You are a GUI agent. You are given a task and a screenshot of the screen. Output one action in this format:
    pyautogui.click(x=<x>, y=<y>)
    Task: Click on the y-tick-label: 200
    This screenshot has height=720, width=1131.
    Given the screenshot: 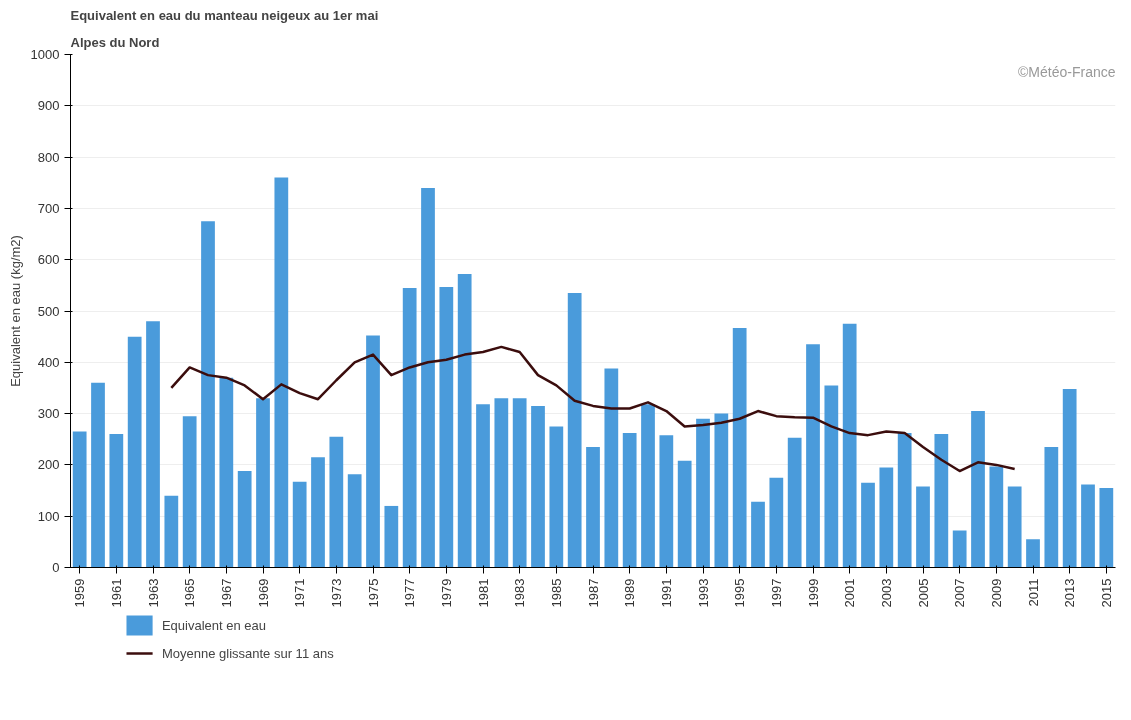 What is the action you would take?
    pyautogui.click(x=48, y=465)
    